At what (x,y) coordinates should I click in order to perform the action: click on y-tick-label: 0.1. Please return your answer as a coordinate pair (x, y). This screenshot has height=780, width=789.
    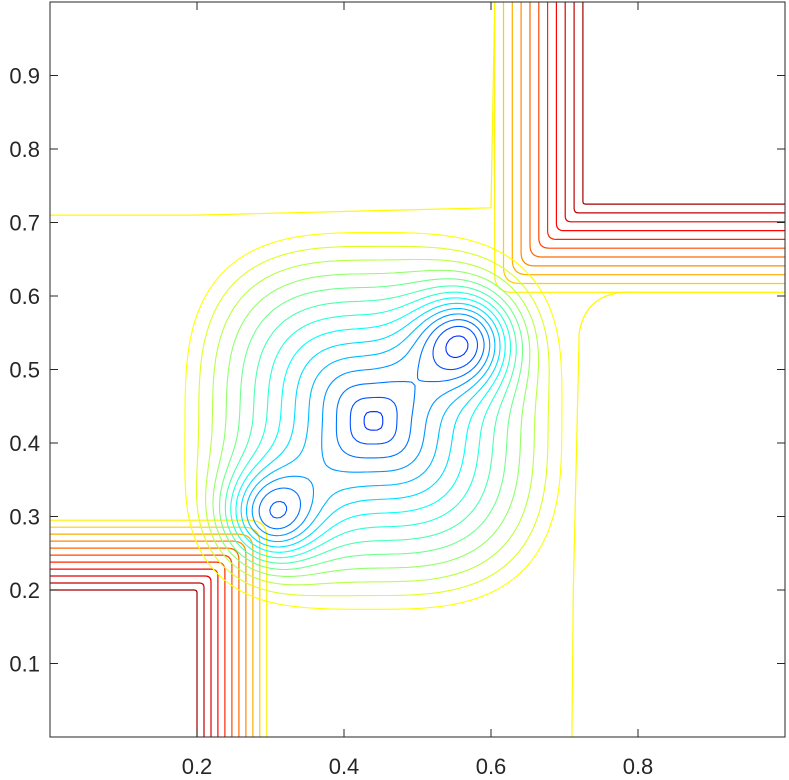
    Looking at the image, I should click on (24, 664).